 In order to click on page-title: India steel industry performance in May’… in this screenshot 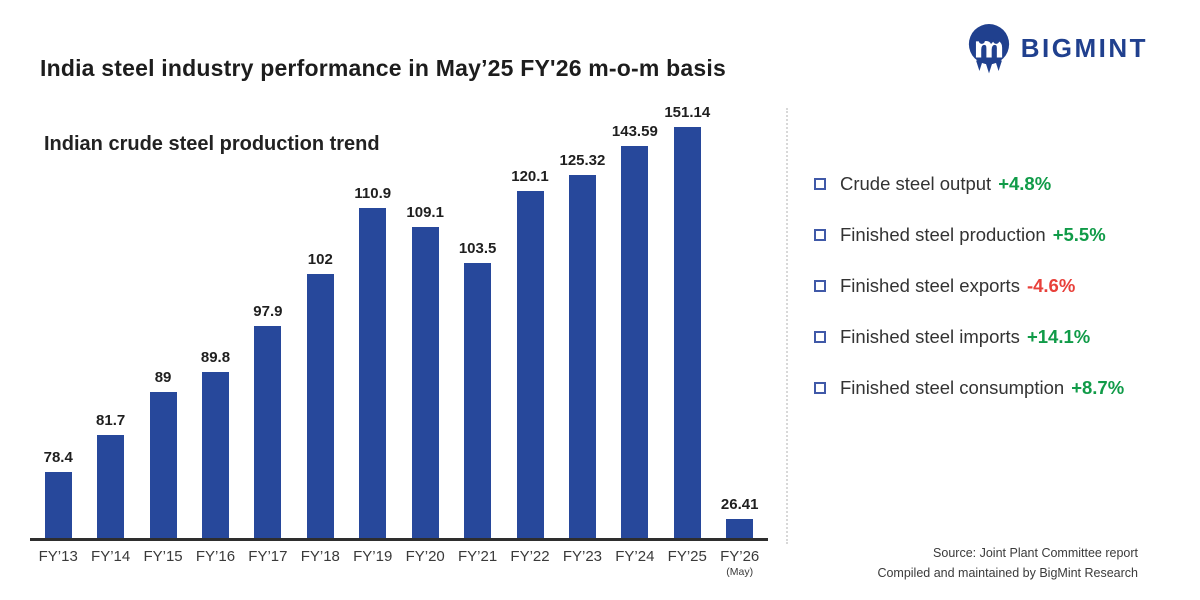, I will do `click(383, 68)`.